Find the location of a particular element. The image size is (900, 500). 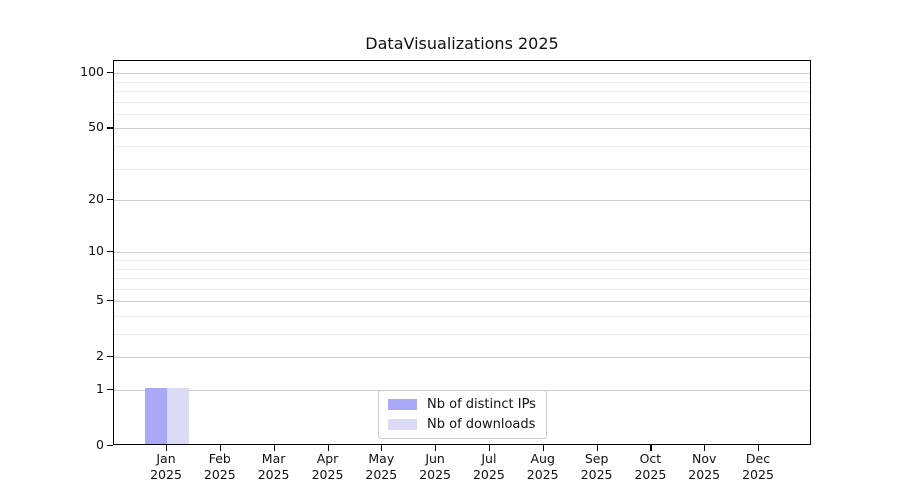

chart-title: DataVisualizations 2025 is located at coordinates (462, 43).